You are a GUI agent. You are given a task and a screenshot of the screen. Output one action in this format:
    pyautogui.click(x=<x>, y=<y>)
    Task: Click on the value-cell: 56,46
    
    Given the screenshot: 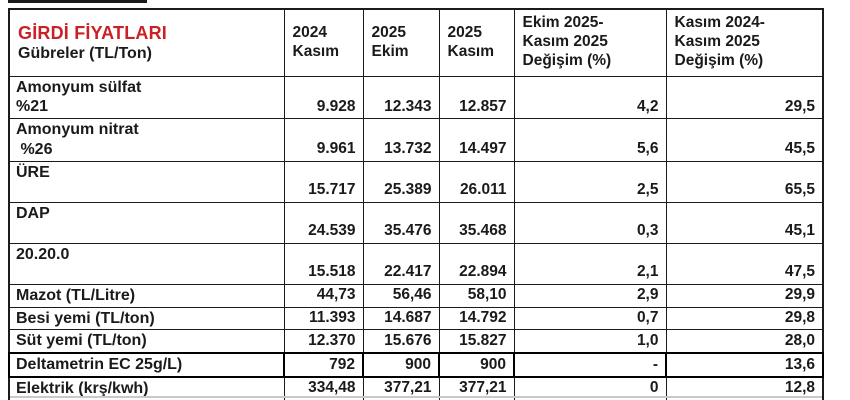 What is the action you would take?
    pyautogui.click(x=401, y=295)
    